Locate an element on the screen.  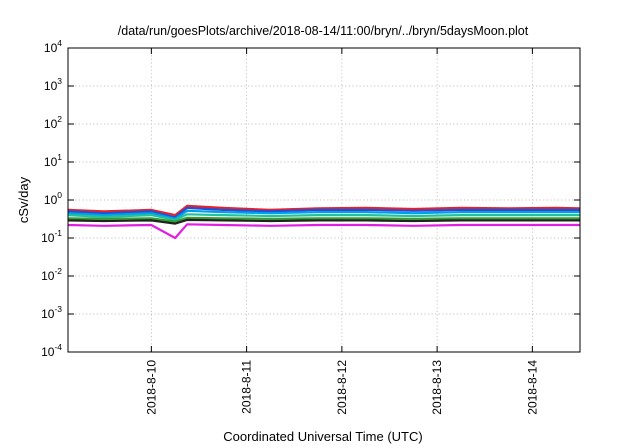
x-axis-label: Coordinated Universal Time (UTC) is located at coordinates (322, 436).